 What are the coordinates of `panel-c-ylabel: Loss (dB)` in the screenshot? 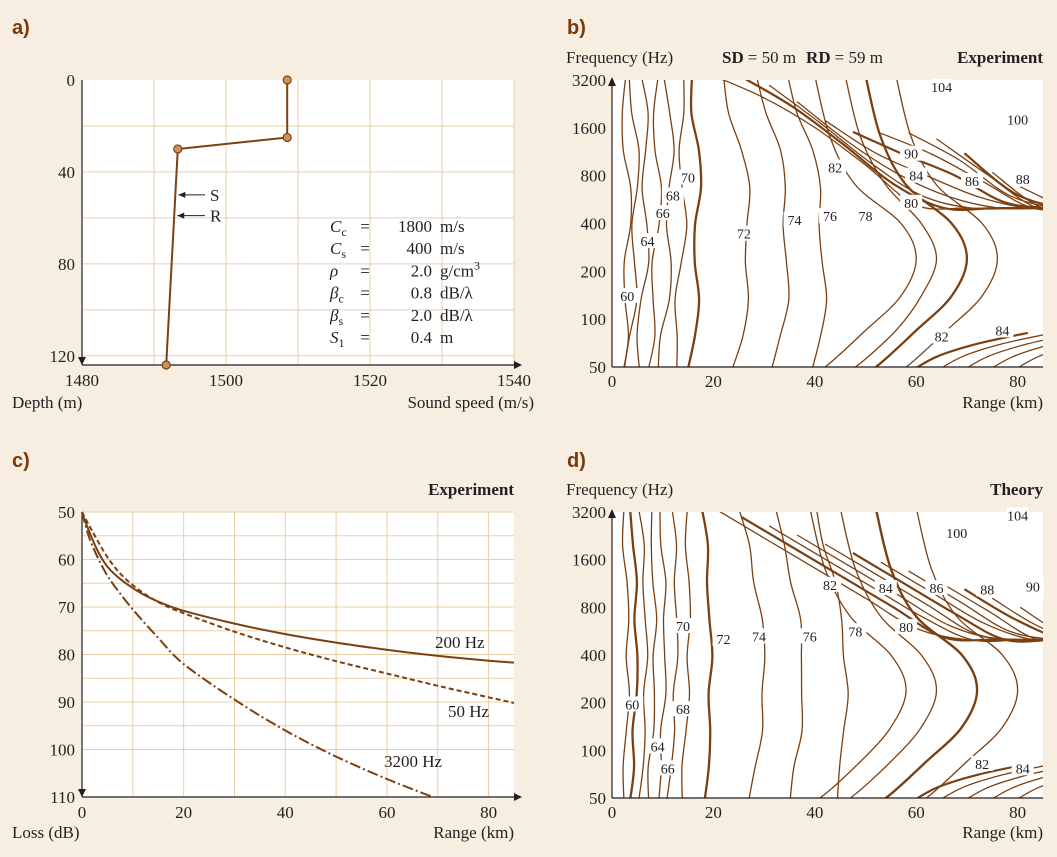 It's located at (46, 832).